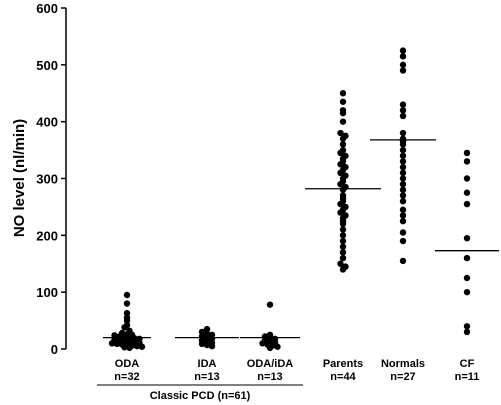 This screenshot has width=501, height=405. What do you see at coordinates (403, 364) in the screenshot?
I see `category-label: Normals` at bounding box center [403, 364].